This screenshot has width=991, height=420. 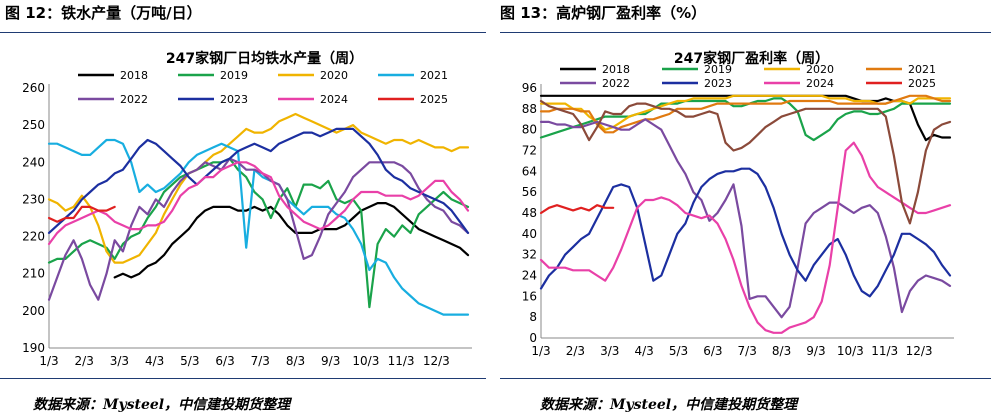 What do you see at coordinates (134, 75) in the screenshot?
I see `iron-legend-label: 2018` at bounding box center [134, 75].